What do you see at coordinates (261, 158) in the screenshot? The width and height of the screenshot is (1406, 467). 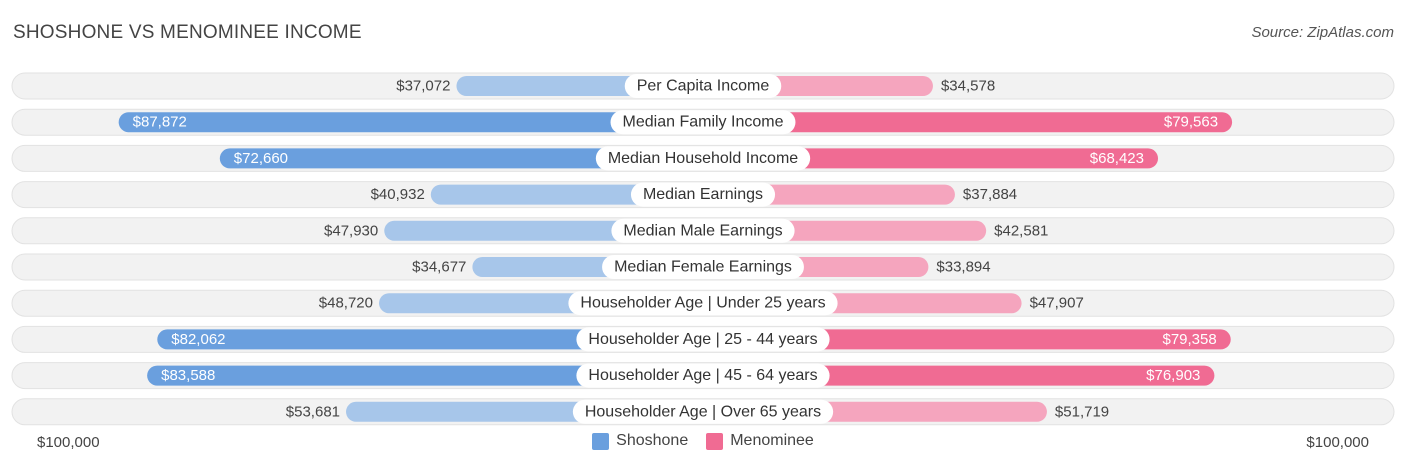 I see `value-label-shoshone: $72,660` at bounding box center [261, 158].